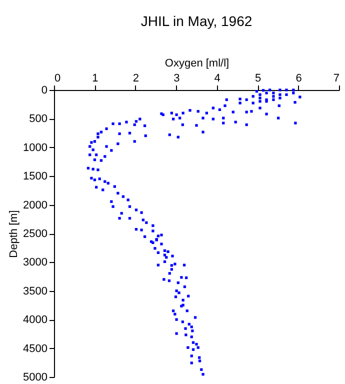 Image resolution: width=345 pixels, height=384 pixels. Describe the element at coordinates (35, 320) in the screenshot. I see `y-tick-label: 4000` at that location.